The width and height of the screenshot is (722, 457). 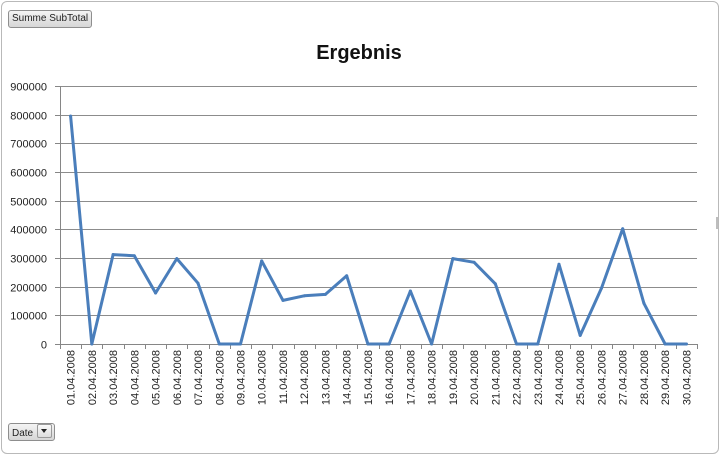 I want to click on x-tick-label: 24.04.2008, so click(x=560, y=377).